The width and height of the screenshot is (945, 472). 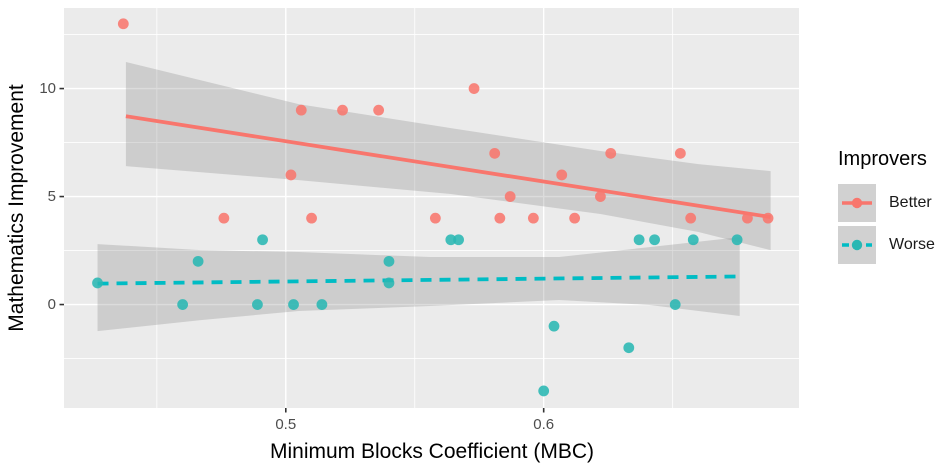 What do you see at coordinates (912, 244) in the screenshot?
I see `legend-entry-label: Worse` at bounding box center [912, 244].